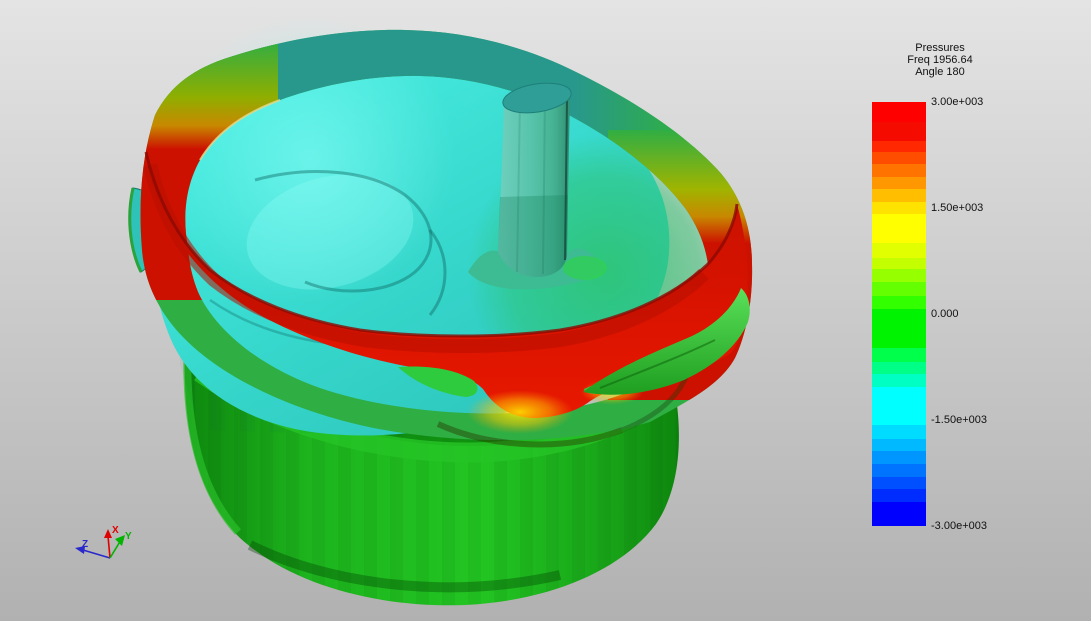 The height and width of the screenshot is (621, 1091). I want to click on cylinder-right-edge, so click(566, 180).